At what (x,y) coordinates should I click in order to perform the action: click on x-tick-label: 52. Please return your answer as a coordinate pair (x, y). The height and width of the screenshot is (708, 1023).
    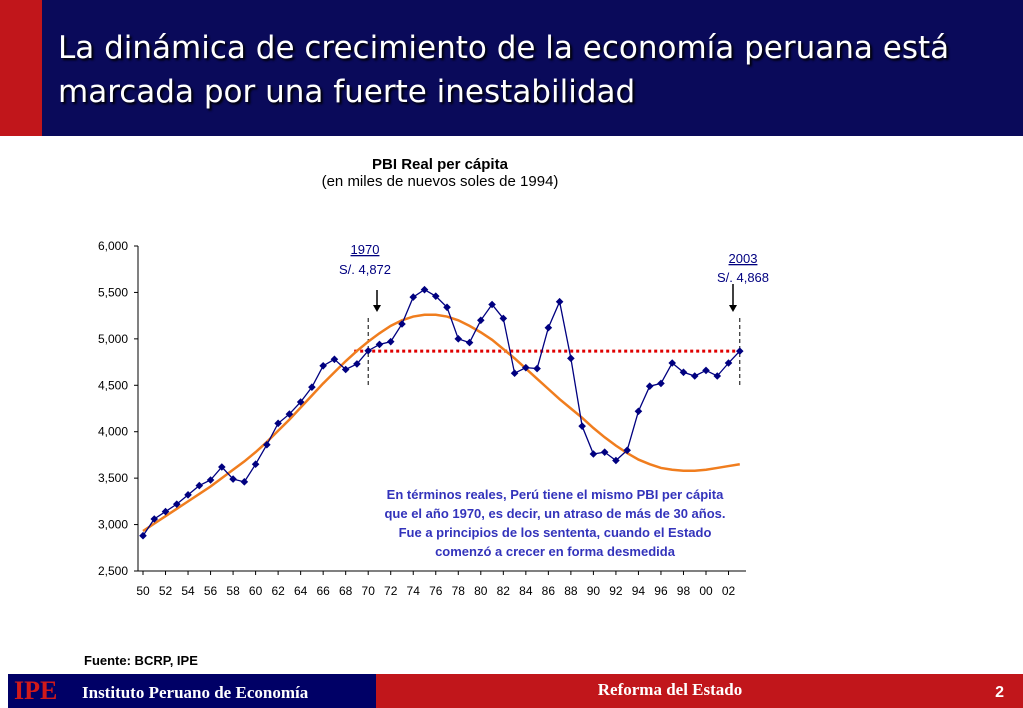
    Looking at the image, I should click on (166, 591).